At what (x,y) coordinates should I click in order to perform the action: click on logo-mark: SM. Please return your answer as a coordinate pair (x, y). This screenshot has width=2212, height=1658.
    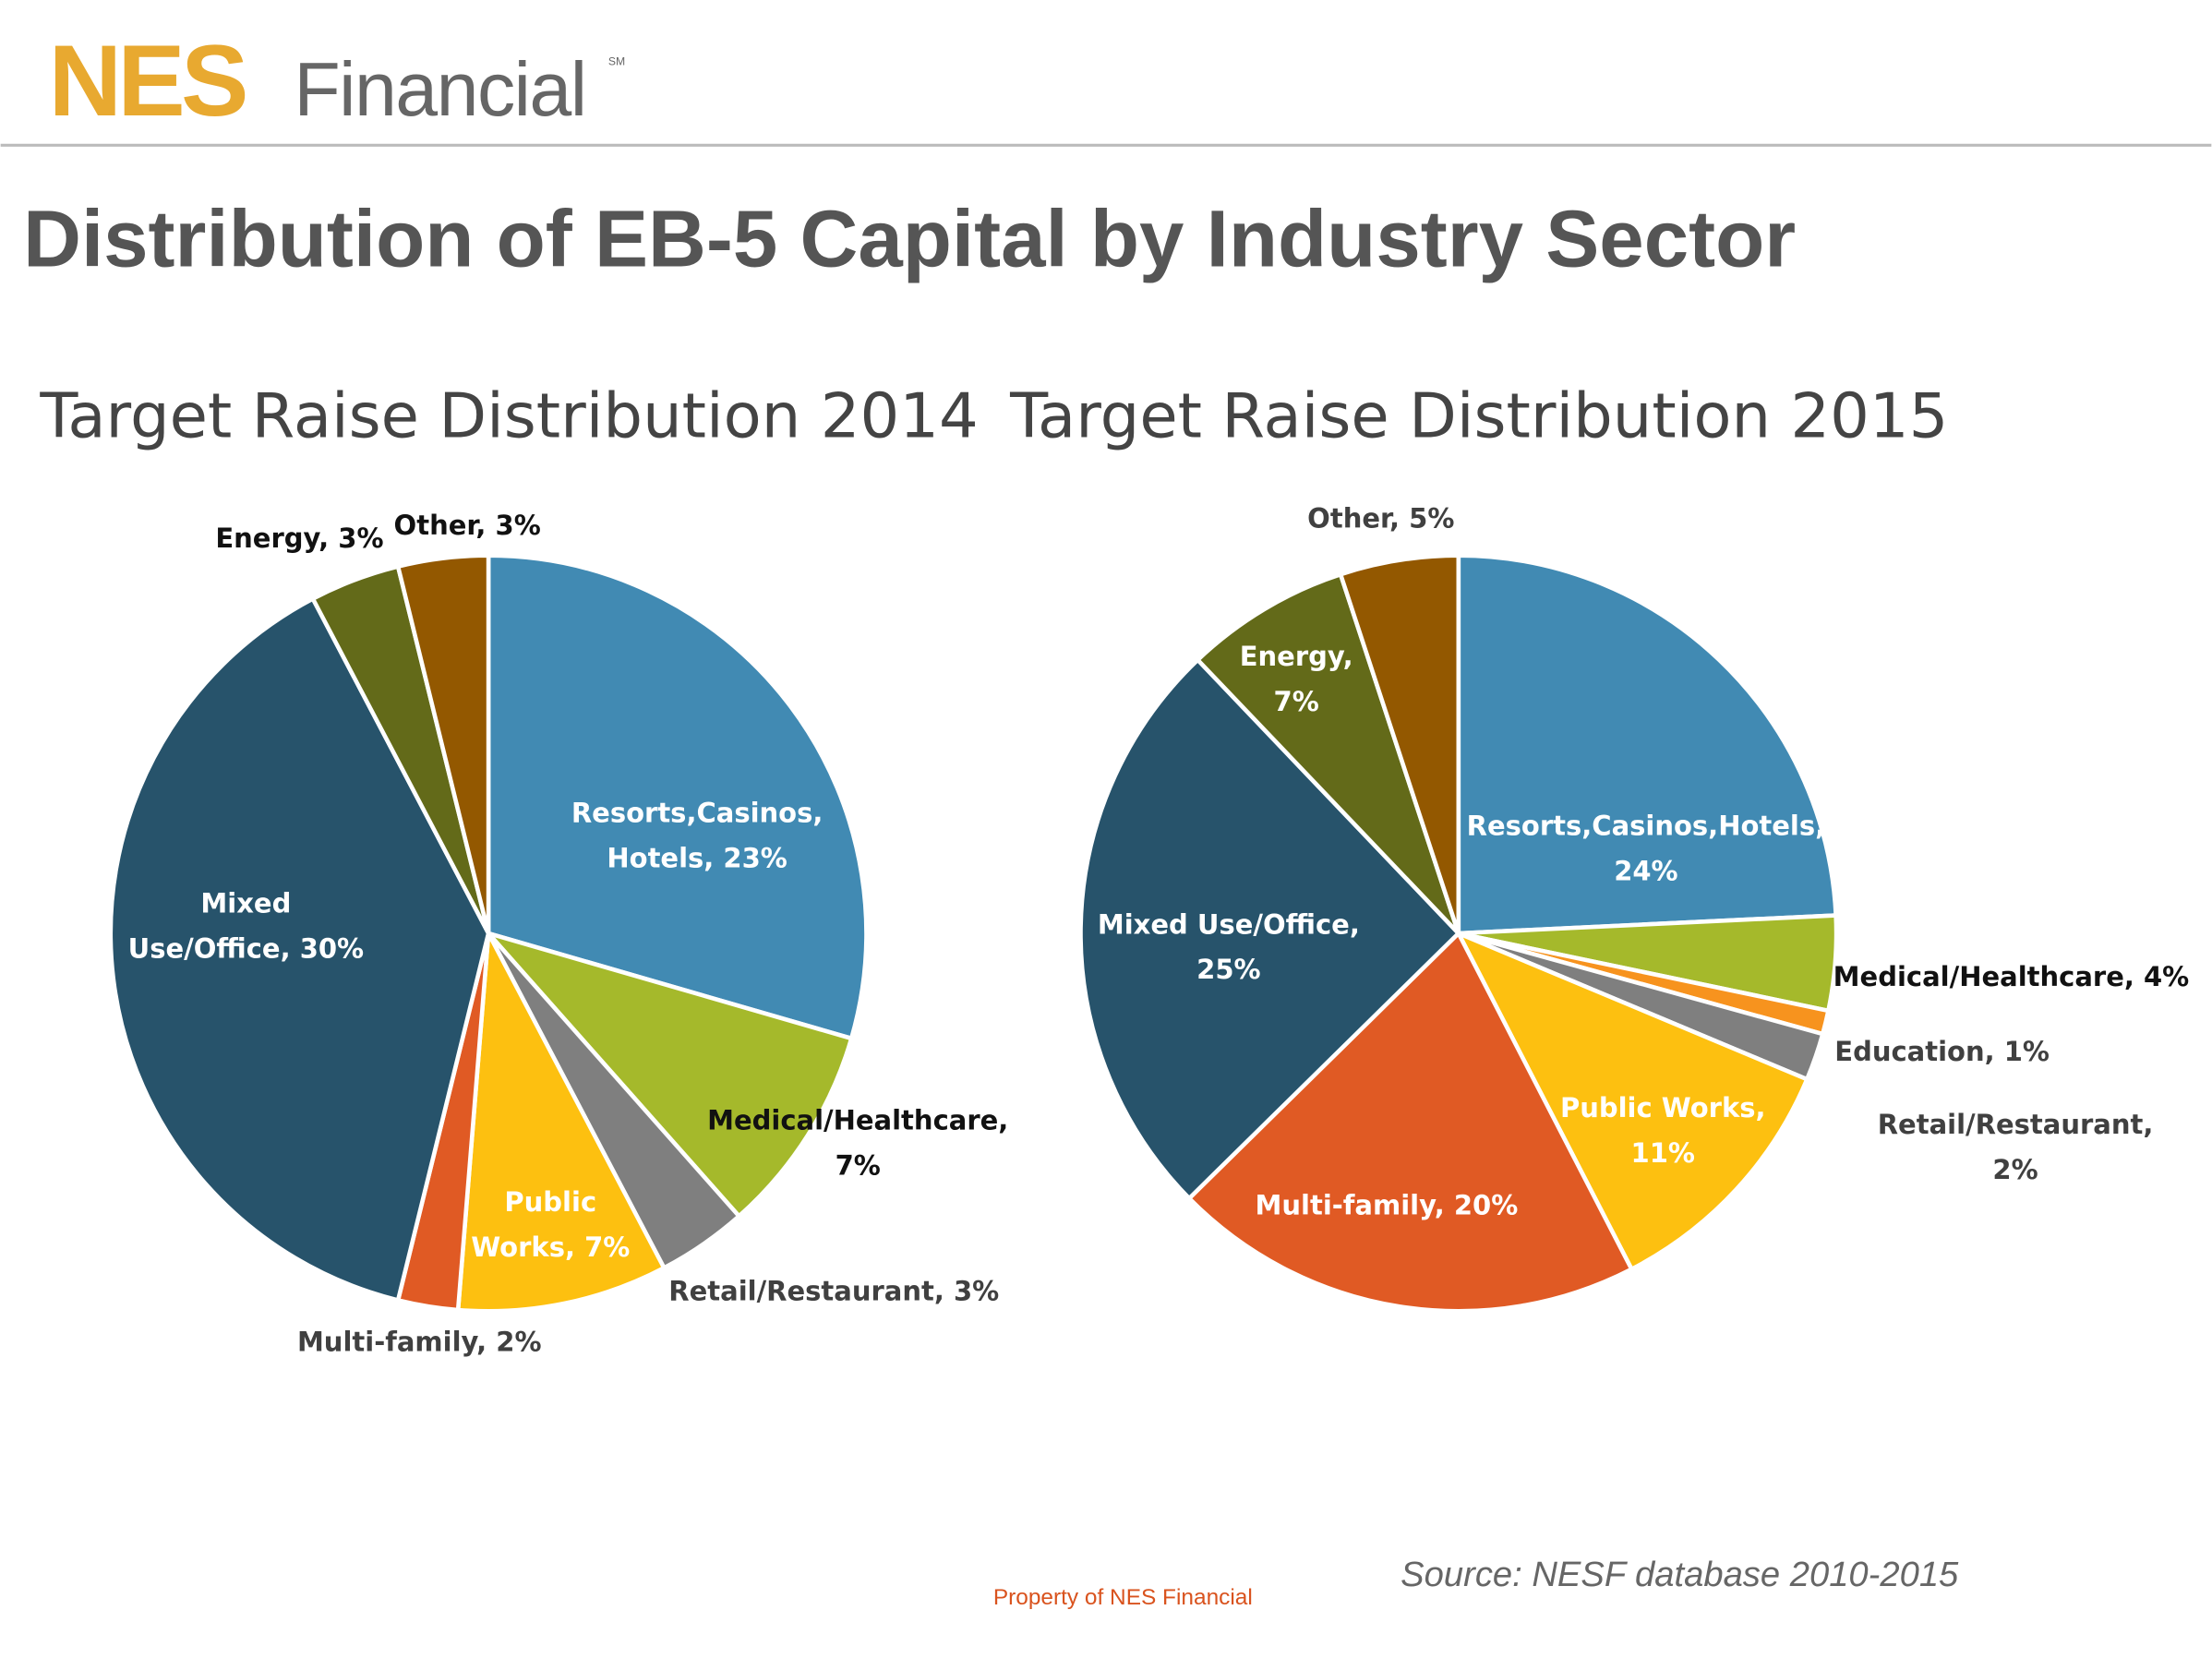
    Looking at the image, I should click on (616, 60).